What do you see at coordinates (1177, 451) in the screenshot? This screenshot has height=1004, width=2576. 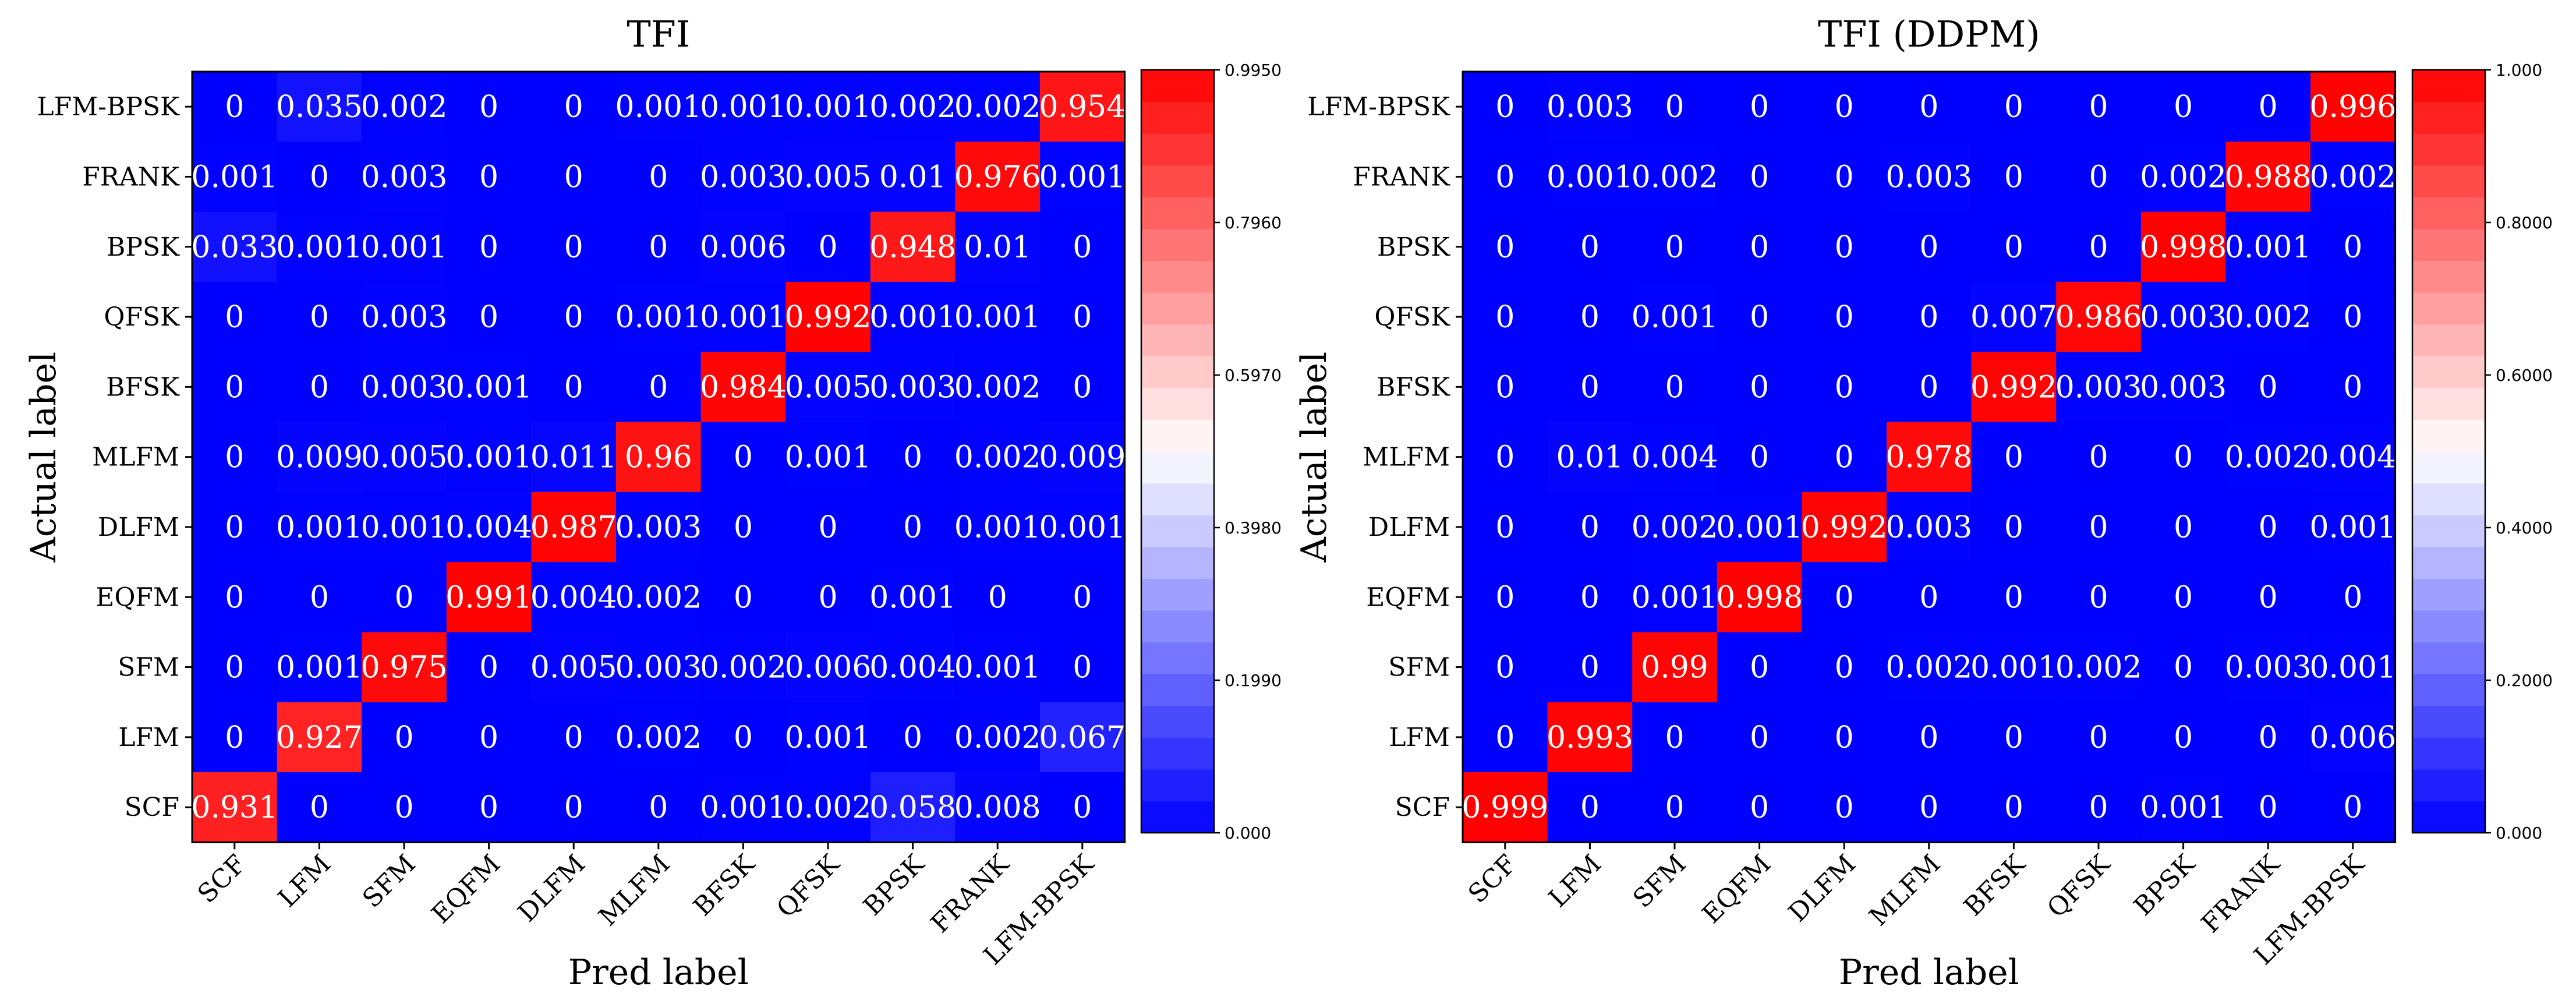 I see `colorbar-frame` at bounding box center [1177, 451].